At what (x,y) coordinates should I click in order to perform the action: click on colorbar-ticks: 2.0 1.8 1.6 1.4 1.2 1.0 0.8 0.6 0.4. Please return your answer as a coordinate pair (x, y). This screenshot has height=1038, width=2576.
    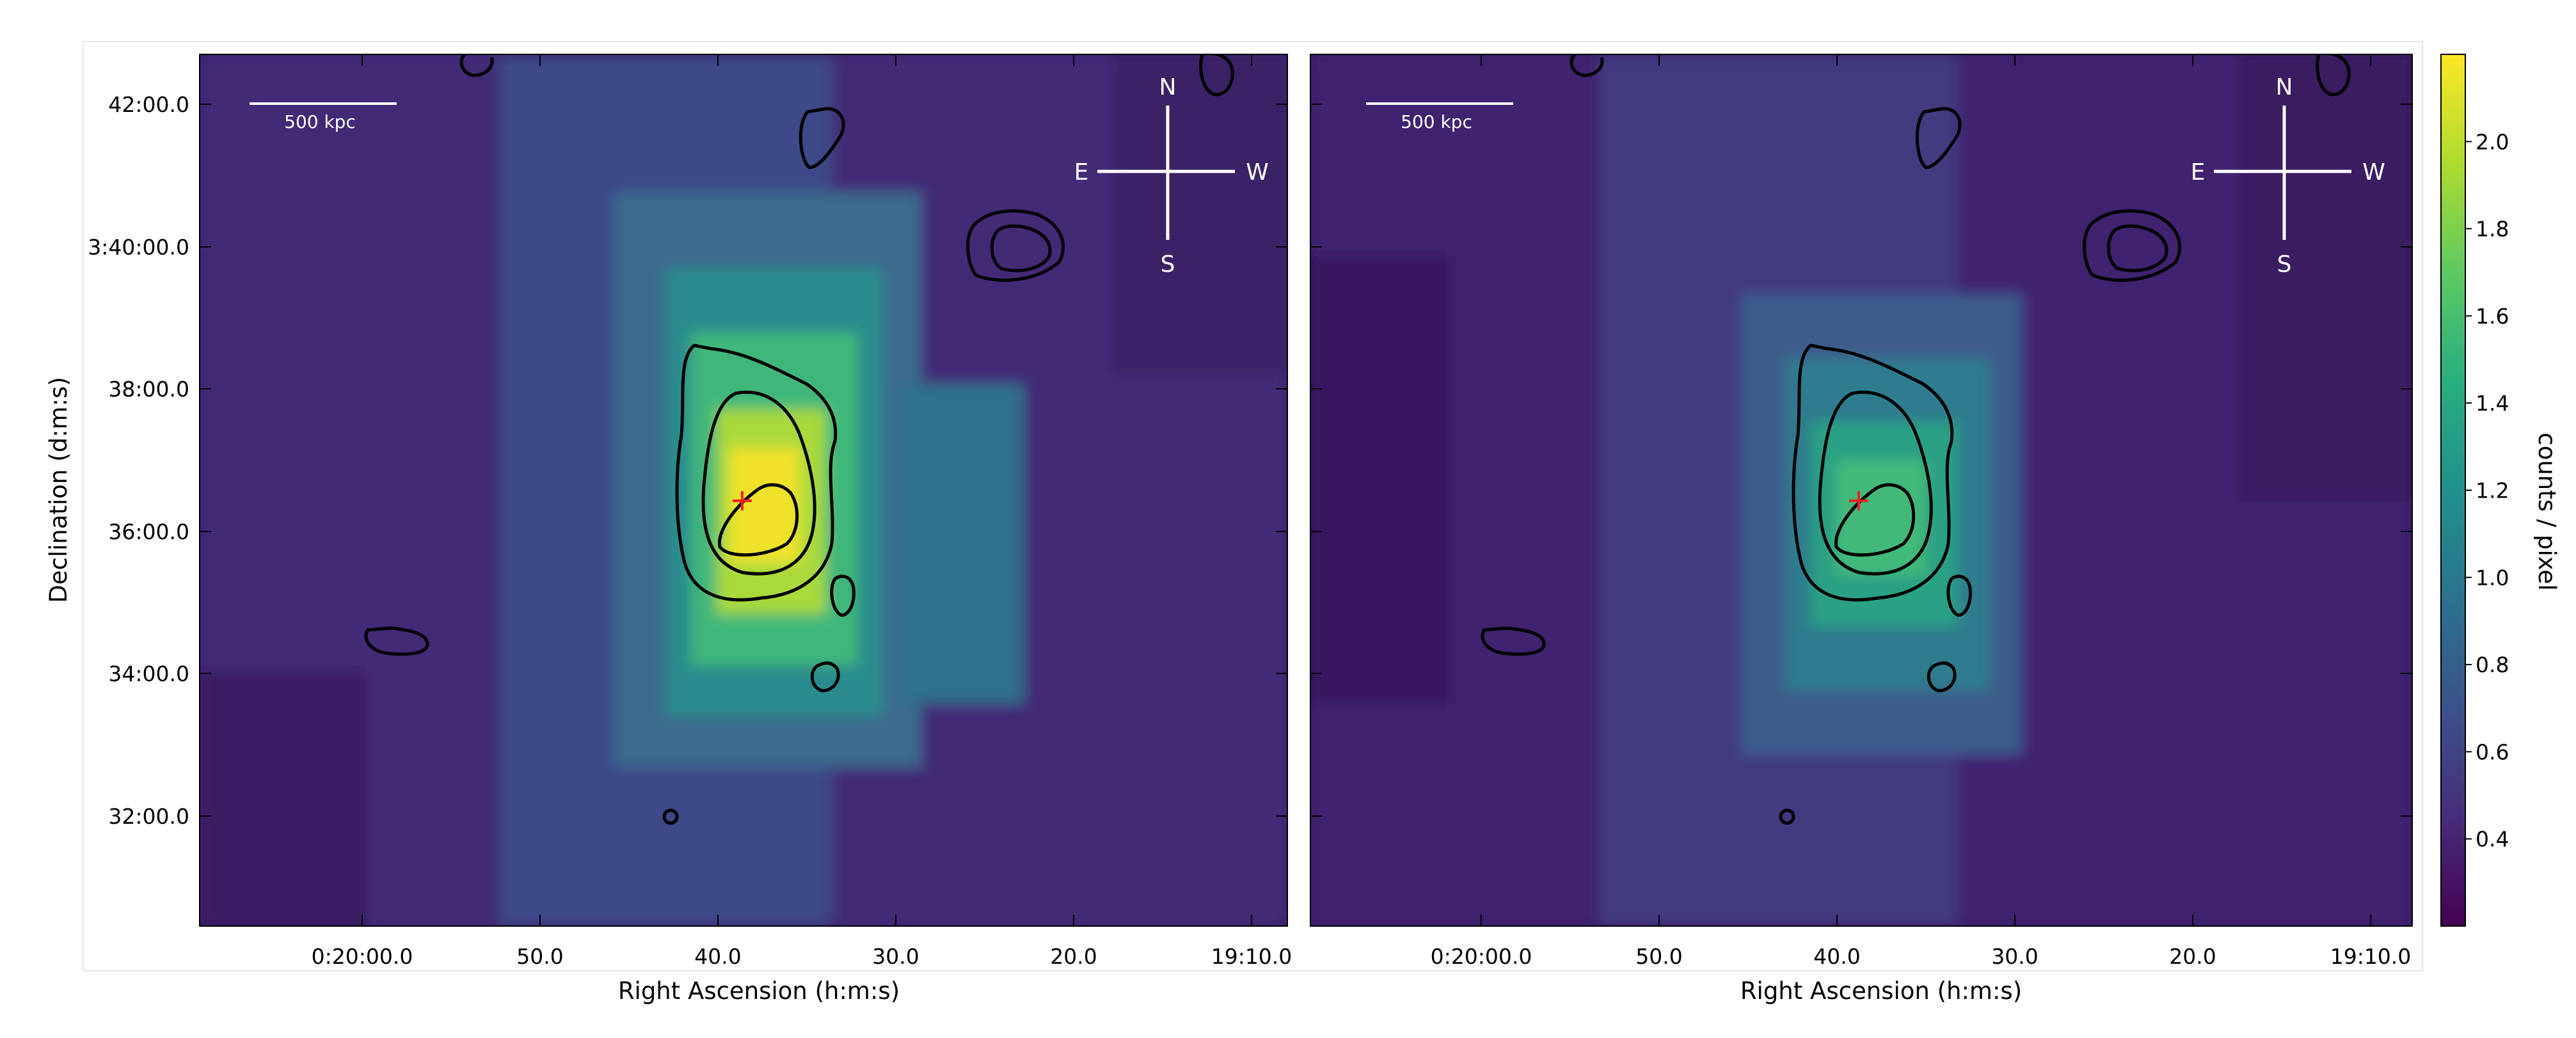
    Looking at the image, I should click on (2487, 490).